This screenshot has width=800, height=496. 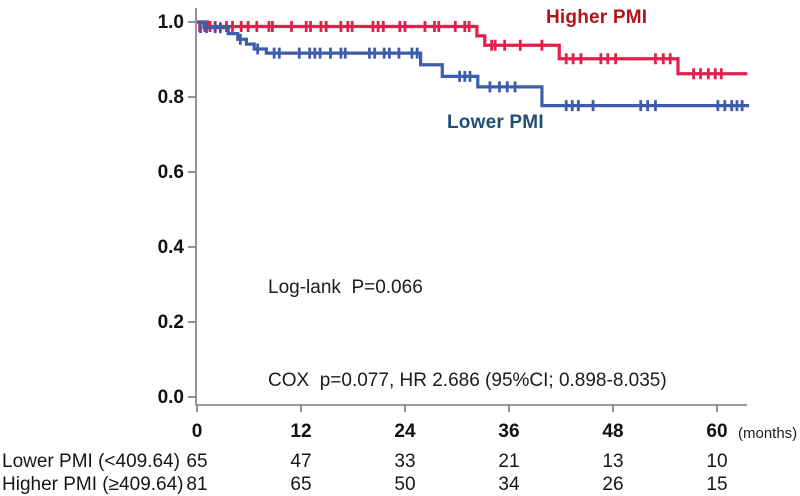 What do you see at coordinates (405, 431) in the screenshot?
I see `x-tick-label: 24` at bounding box center [405, 431].